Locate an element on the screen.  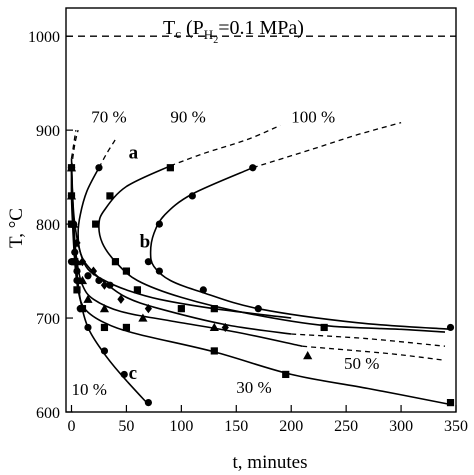
x-tick-label: 100 is located at coordinates (181, 426).